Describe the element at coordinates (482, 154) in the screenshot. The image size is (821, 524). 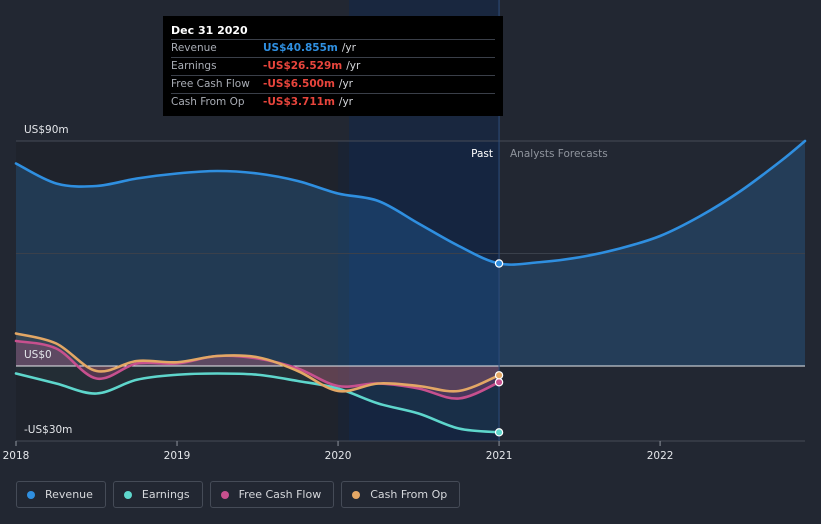
I see `past-label: Past` at that location.